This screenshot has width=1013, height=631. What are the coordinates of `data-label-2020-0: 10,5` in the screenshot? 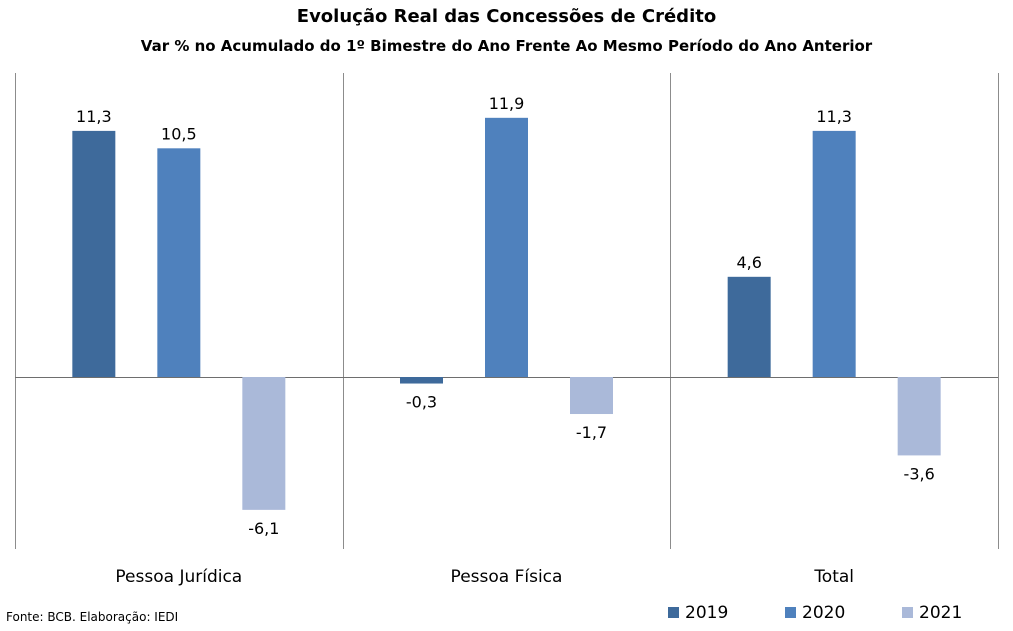 It's located at (179, 133).